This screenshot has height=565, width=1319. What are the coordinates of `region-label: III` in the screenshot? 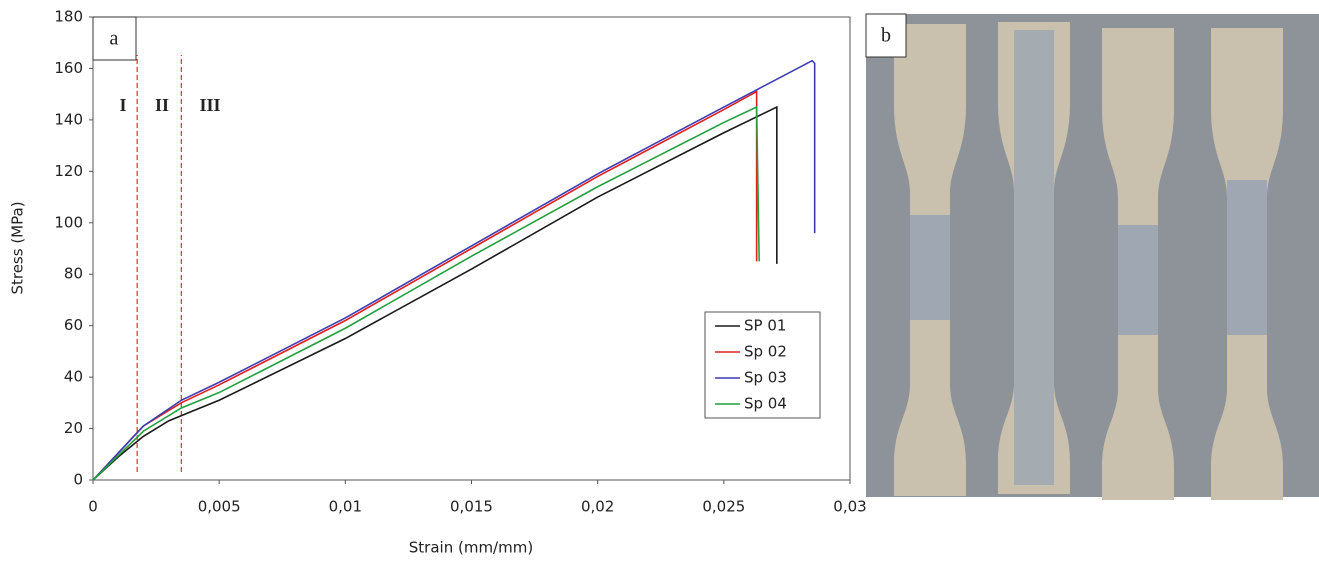 It's located at (209, 105).